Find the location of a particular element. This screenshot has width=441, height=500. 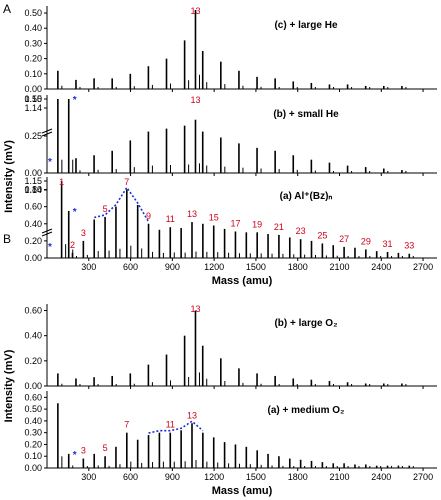

cluster-label: 19 is located at coordinates (257, 224).